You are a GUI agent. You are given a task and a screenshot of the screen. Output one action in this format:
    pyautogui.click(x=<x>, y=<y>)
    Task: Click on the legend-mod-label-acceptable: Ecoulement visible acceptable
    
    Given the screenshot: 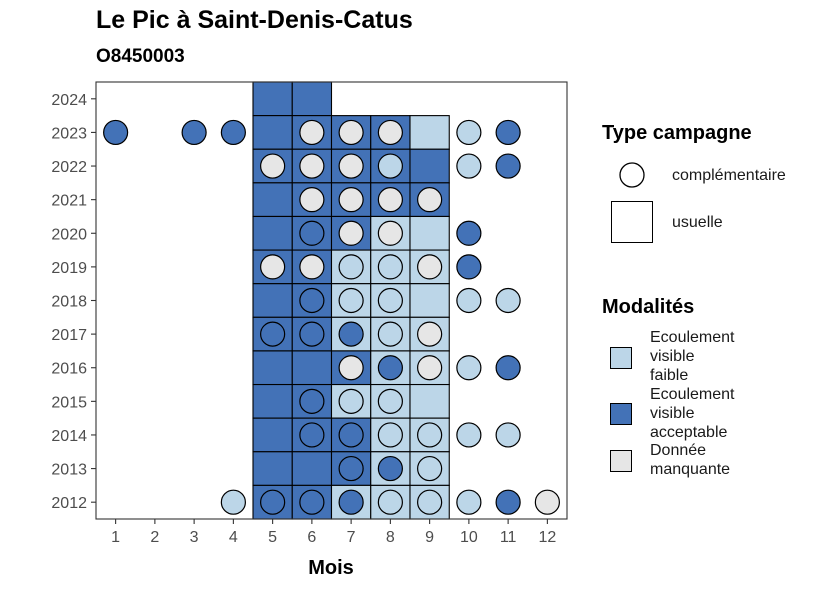 What is the action you would take?
    pyautogui.click(x=692, y=413)
    